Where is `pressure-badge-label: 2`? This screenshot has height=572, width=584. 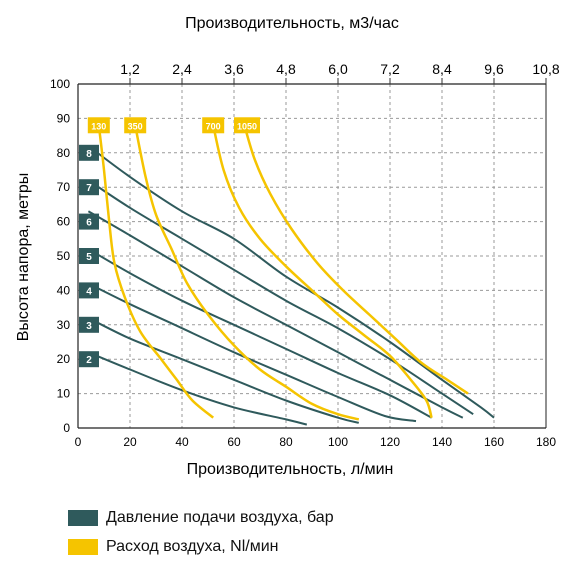 pressure-badge-label: 2 is located at coordinates (89, 360).